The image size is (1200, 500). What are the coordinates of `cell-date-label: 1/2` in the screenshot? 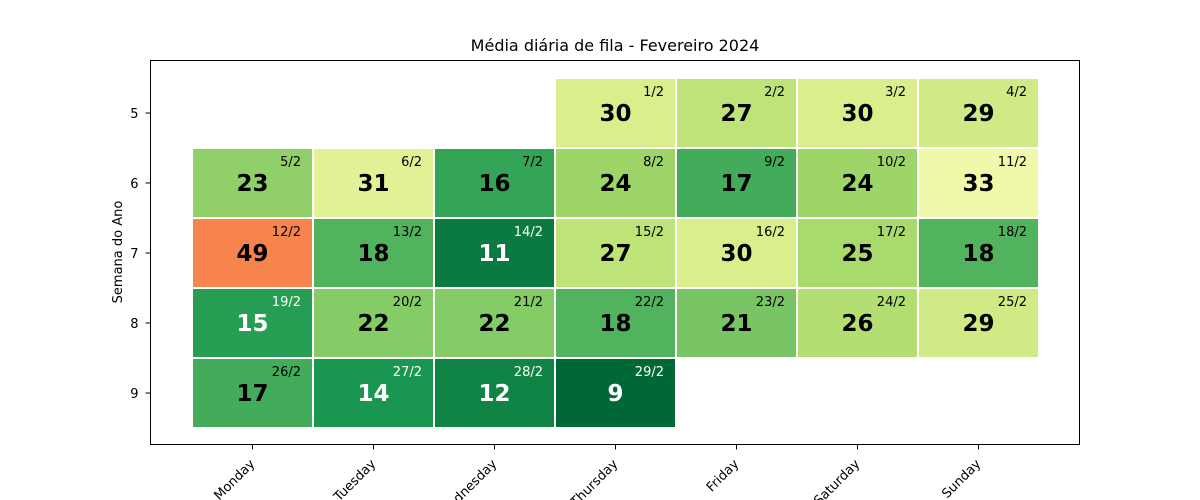 It's located at (653, 92).